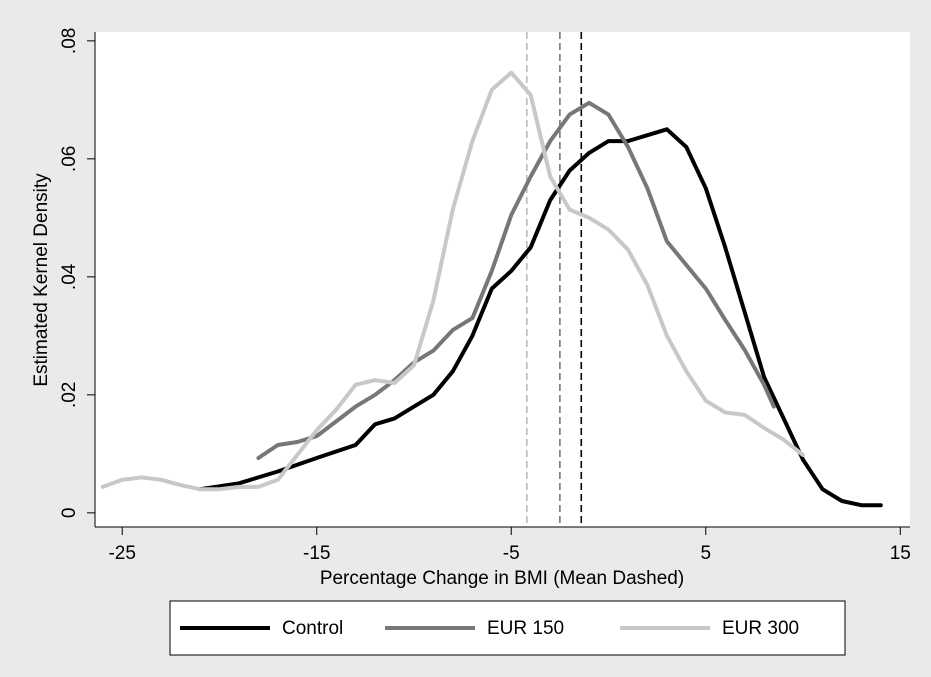  I want to click on y-tick-label: 0, so click(69, 513).